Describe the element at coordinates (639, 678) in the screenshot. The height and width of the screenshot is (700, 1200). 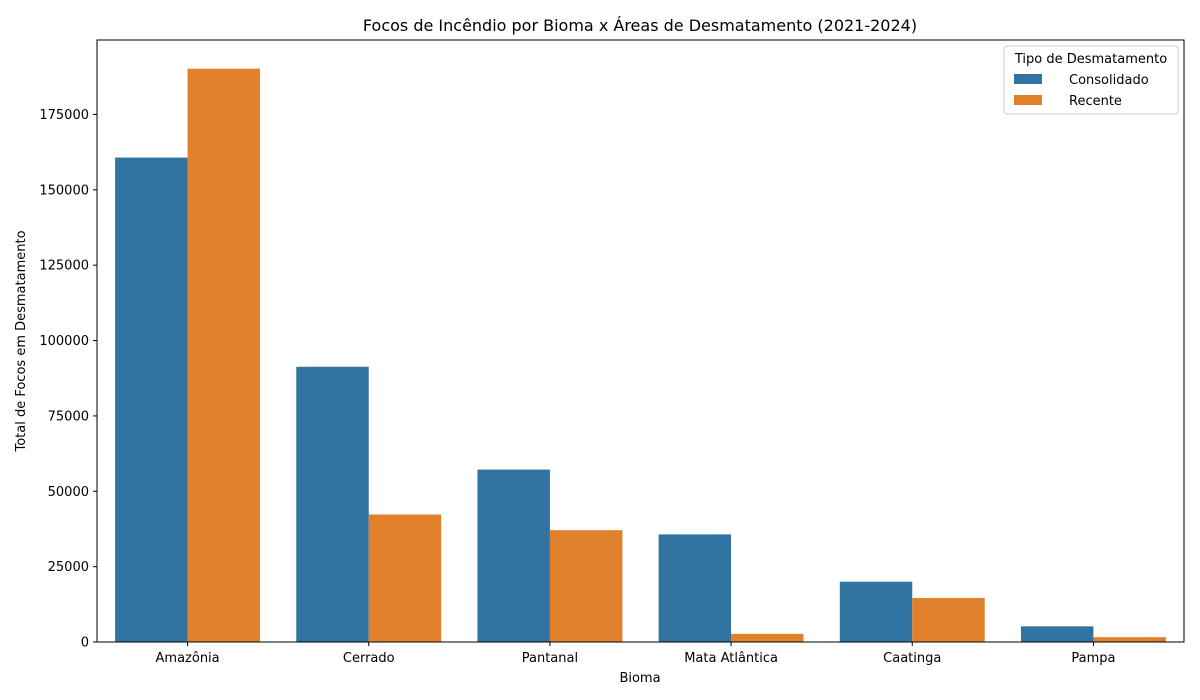
I see `x-axis-title: Bioma` at that location.